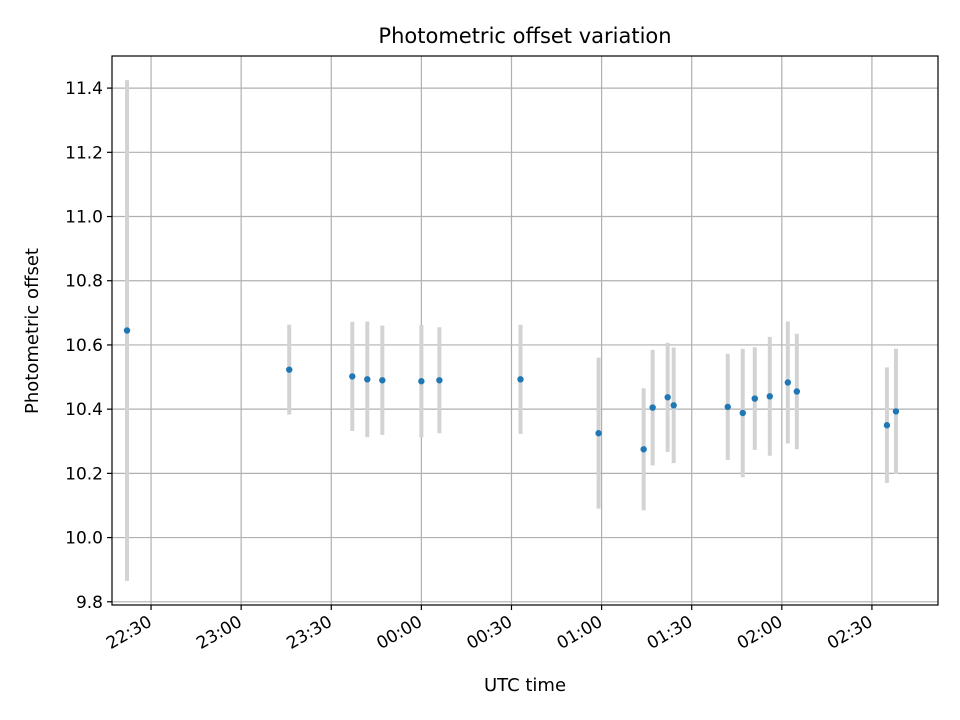 The height and width of the screenshot is (720, 960). What do you see at coordinates (524, 36) in the screenshot?
I see `chart-title: Photometric offset variation` at bounding box center [524, 36].